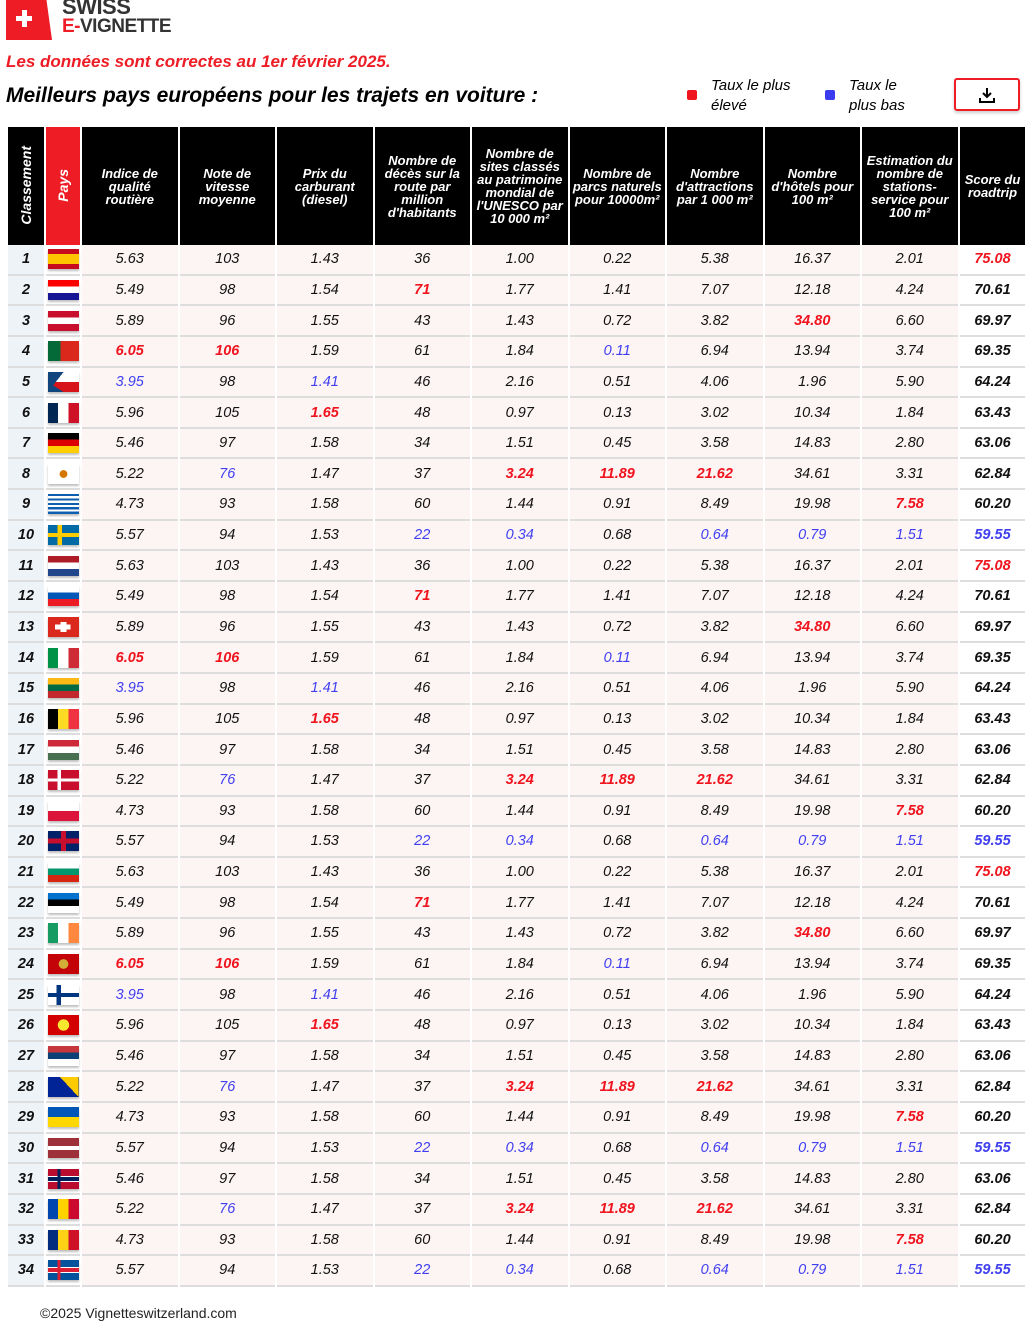  I want to click on score-cell: 70.61, so click(992, 597).